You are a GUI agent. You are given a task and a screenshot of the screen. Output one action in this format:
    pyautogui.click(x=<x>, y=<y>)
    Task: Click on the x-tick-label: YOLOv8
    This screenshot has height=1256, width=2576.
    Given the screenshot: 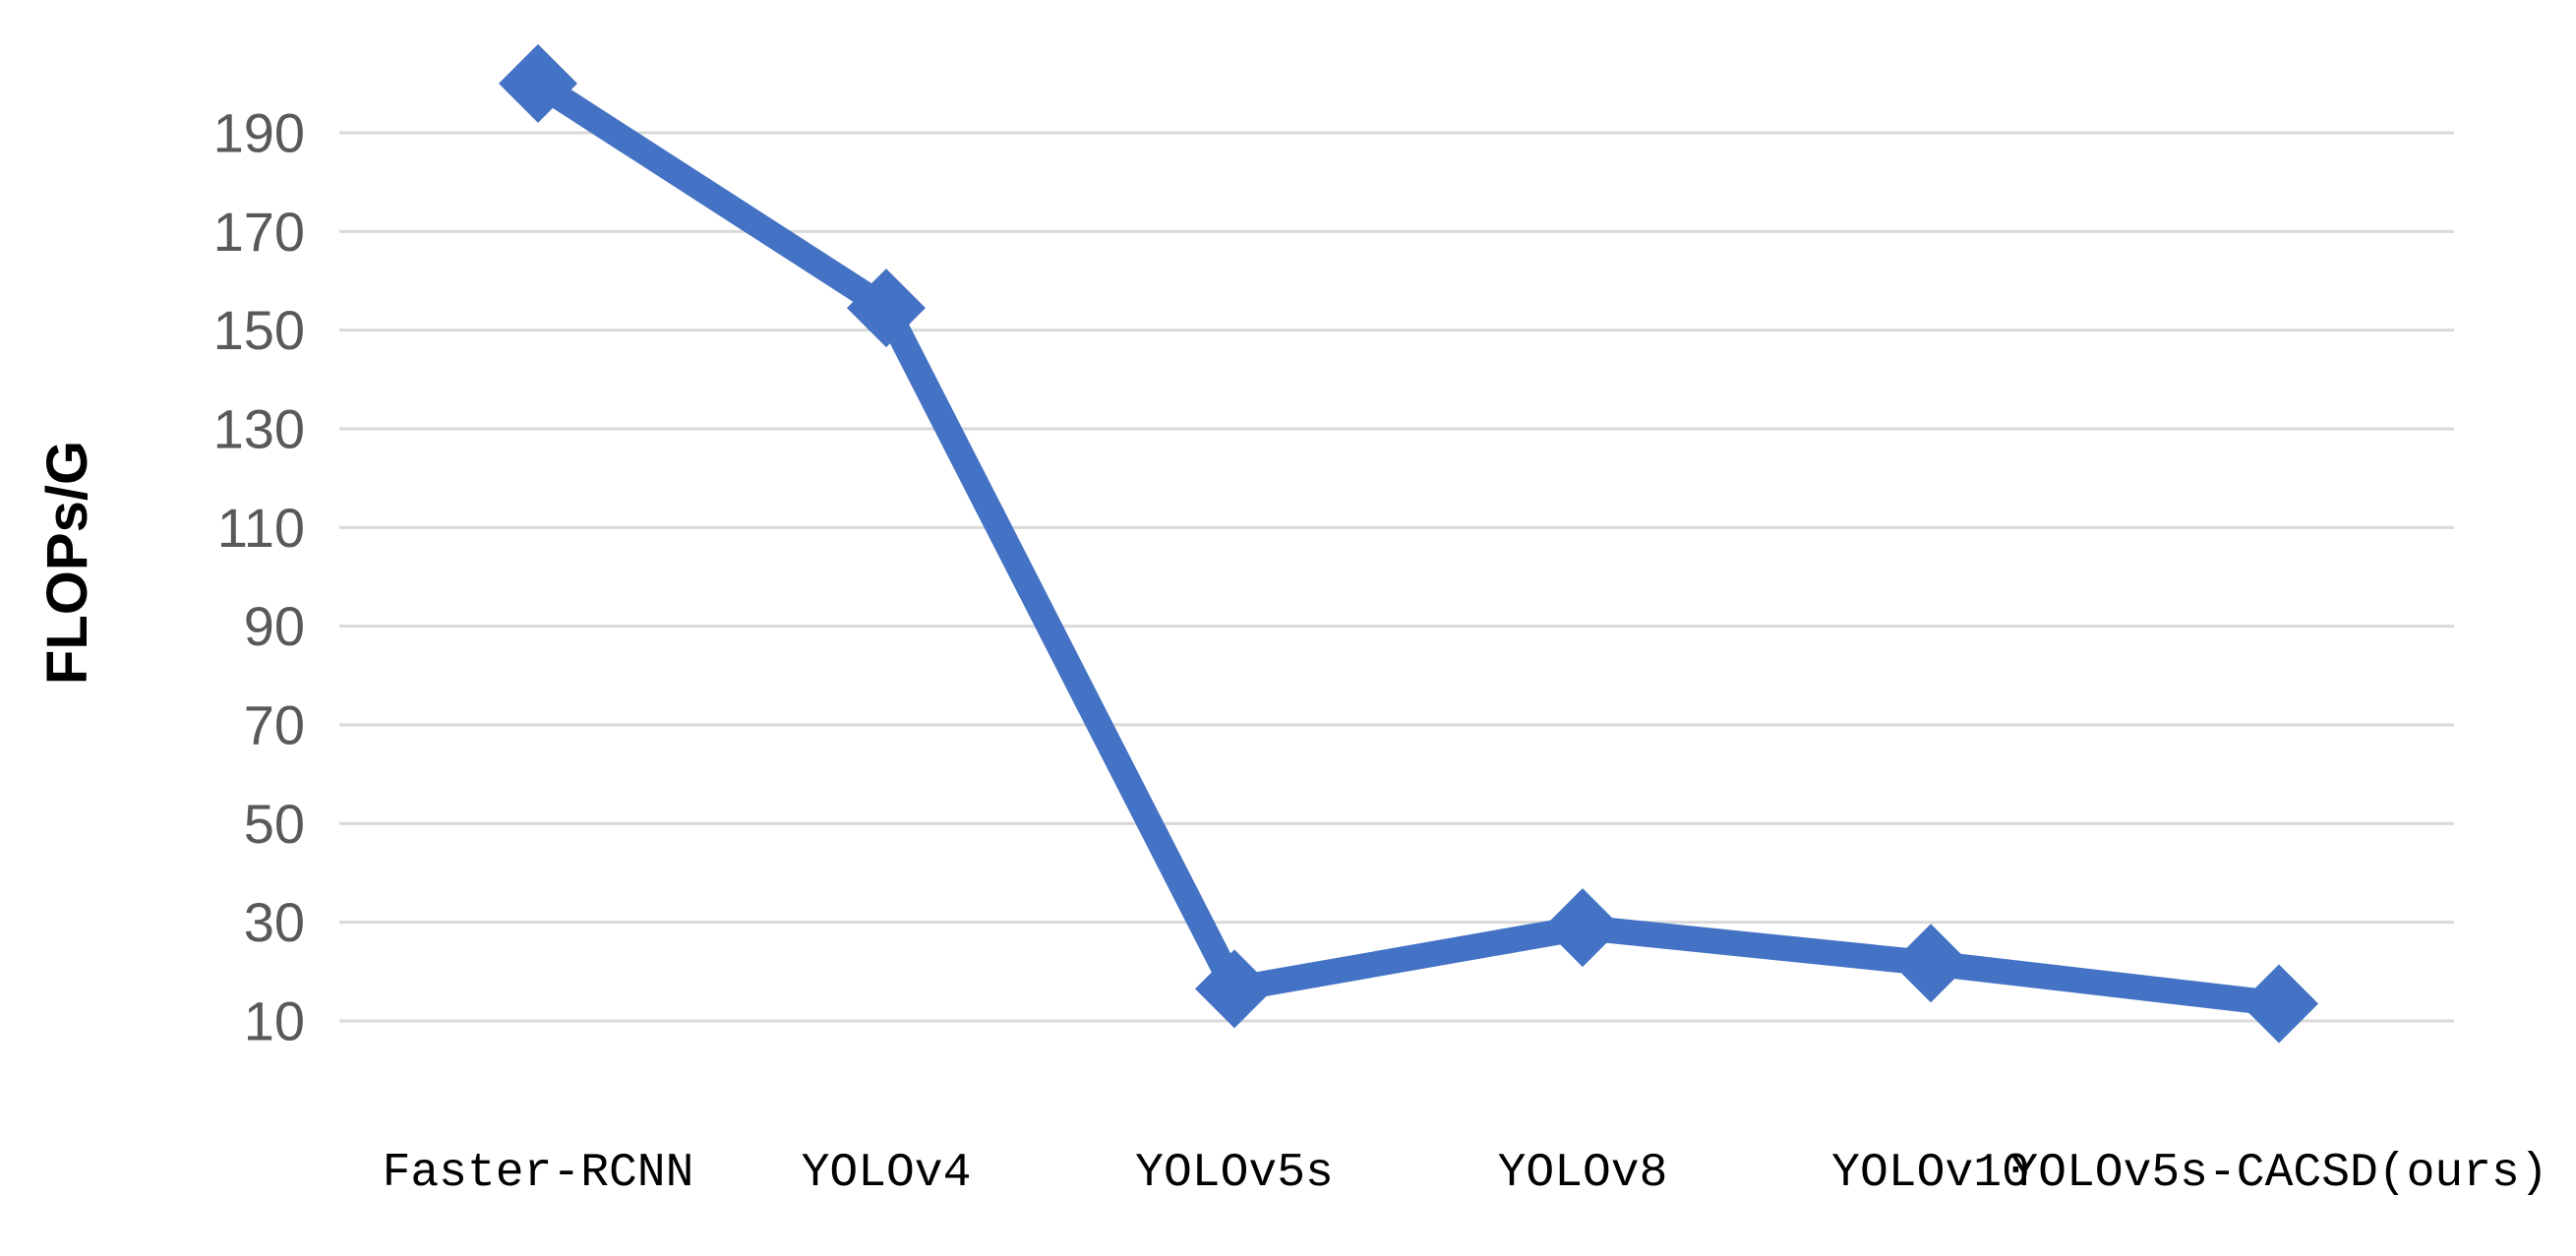 What is the action you would take?
    pyautogui.click(x=1583, y=1173)
    